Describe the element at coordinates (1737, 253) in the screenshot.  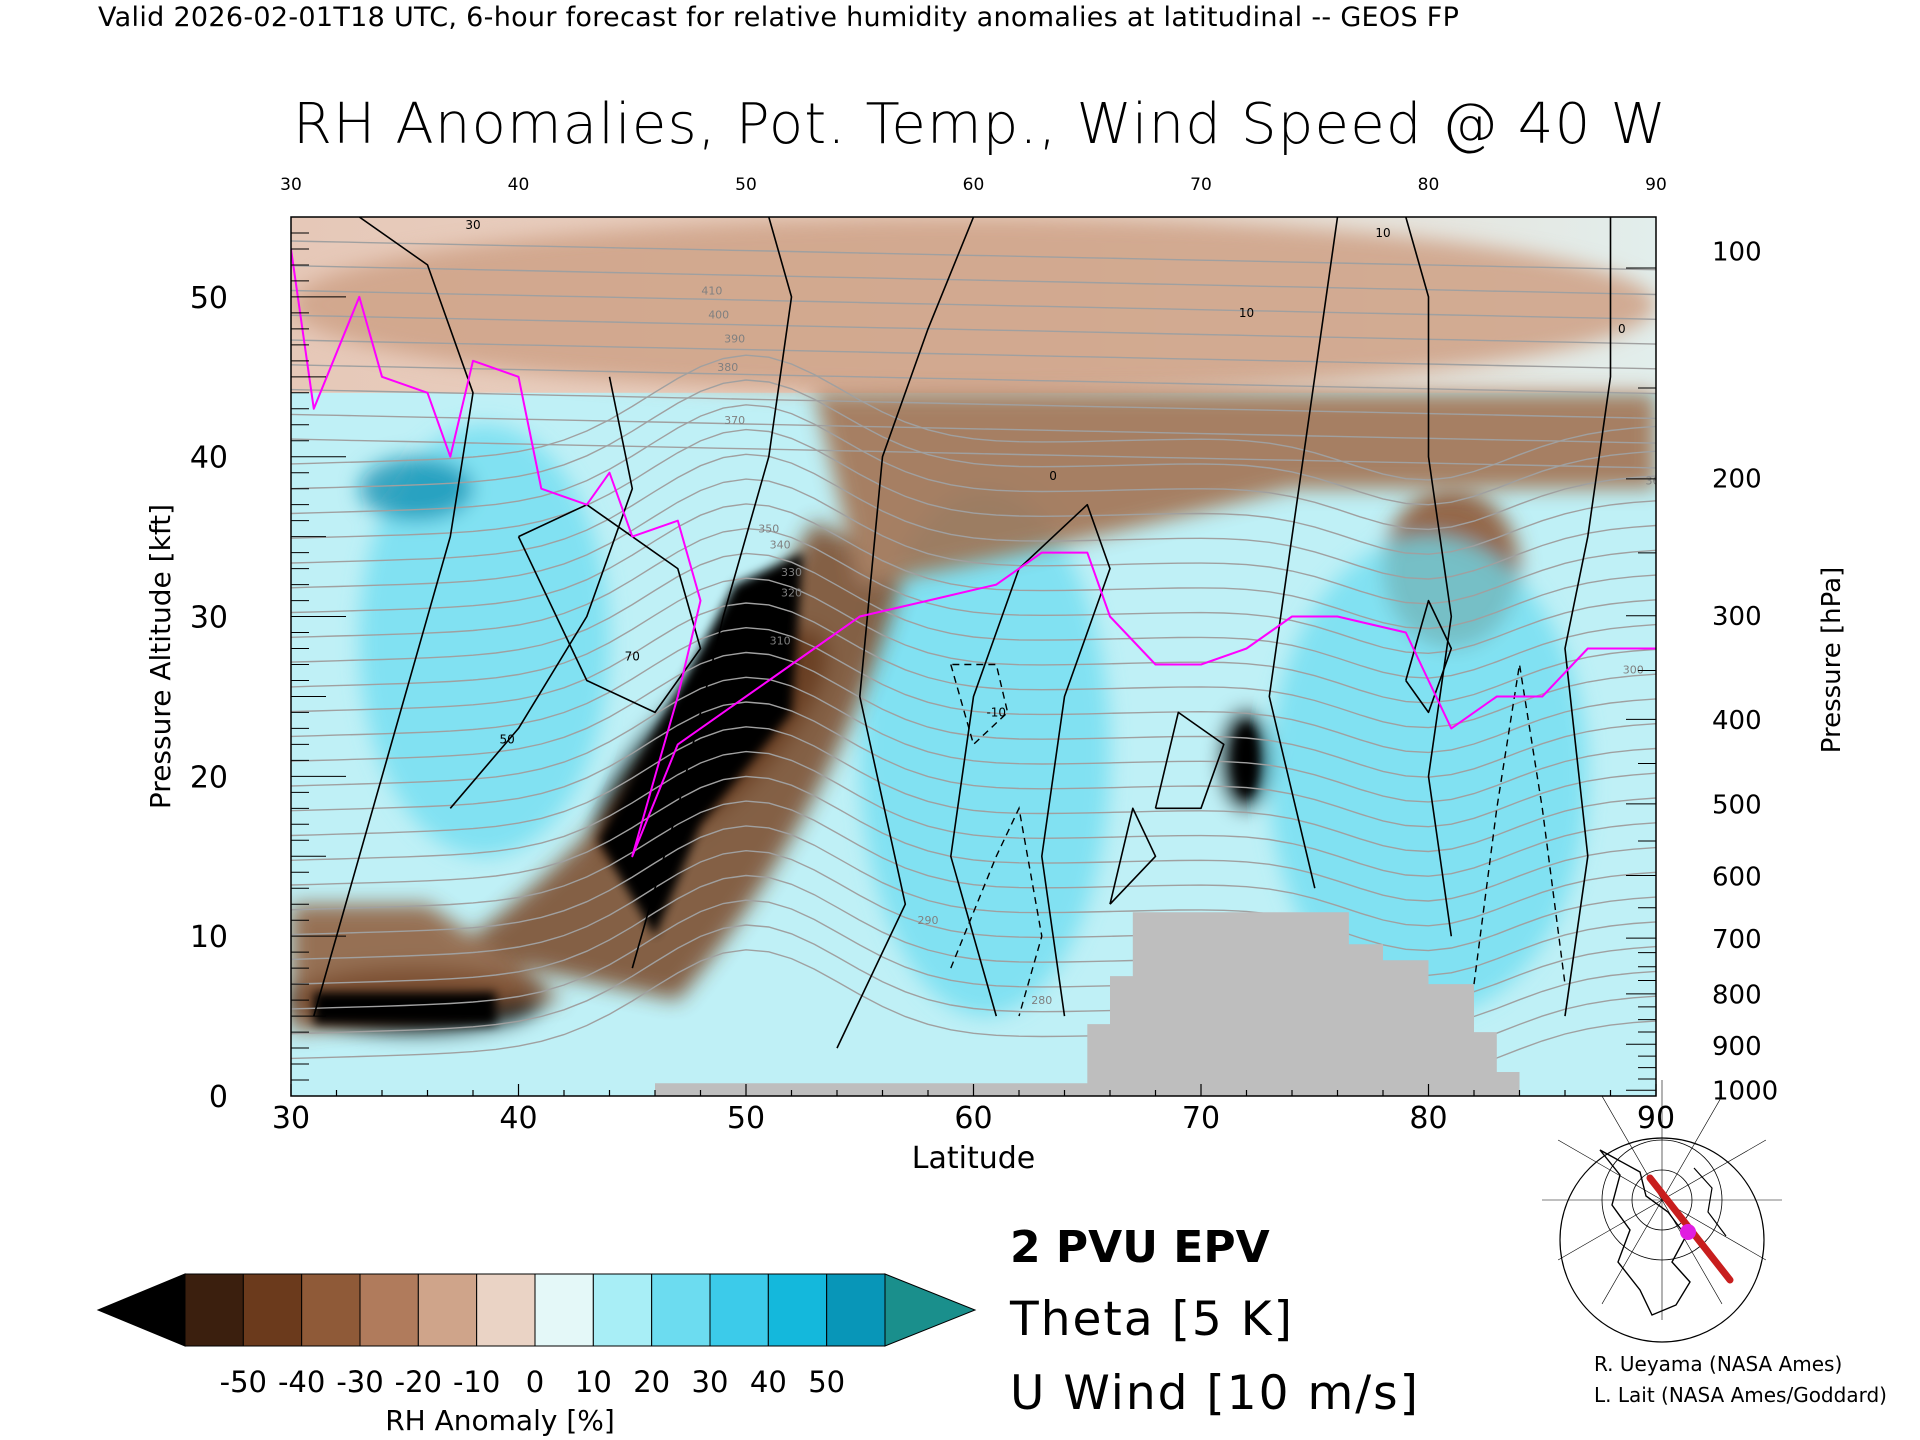
I see `y2-tick-label-100: 100` at that location.